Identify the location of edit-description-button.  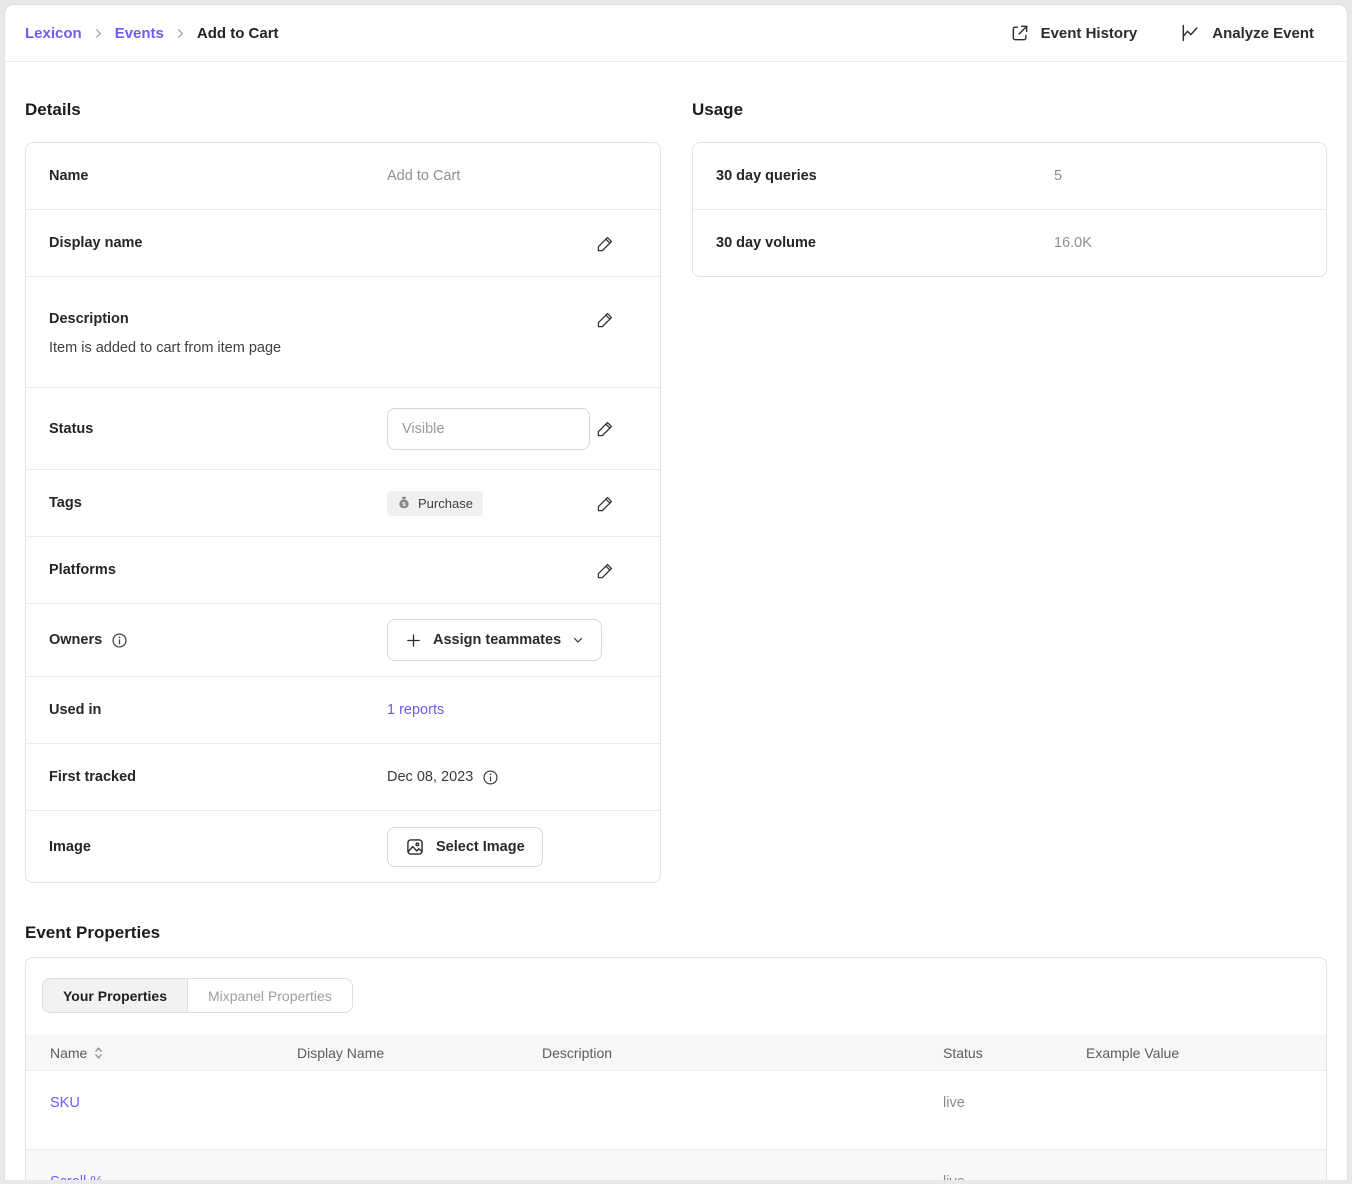
(605, 319).